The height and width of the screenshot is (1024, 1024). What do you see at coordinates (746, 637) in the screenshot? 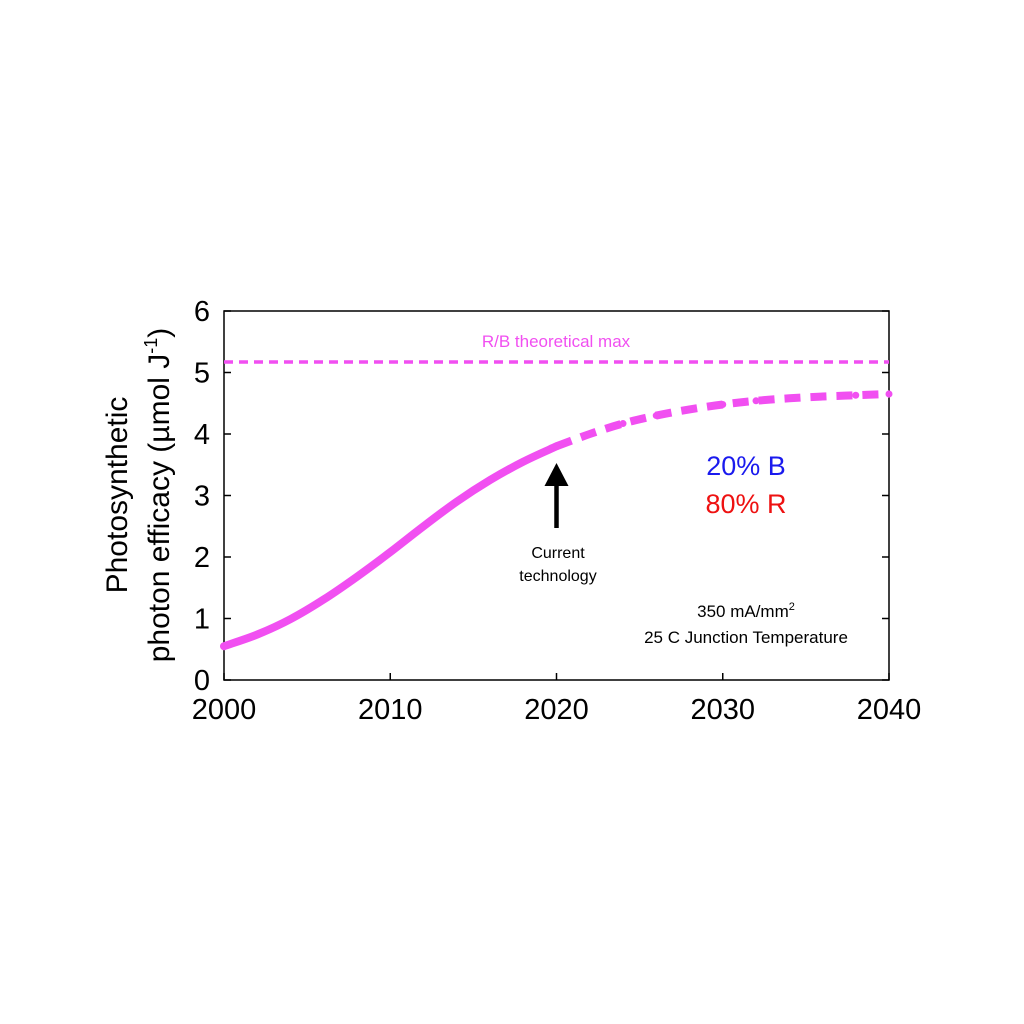
I see `junction-temperature-label: 25 C Junction Temperature` at bounding box center [746, 637].